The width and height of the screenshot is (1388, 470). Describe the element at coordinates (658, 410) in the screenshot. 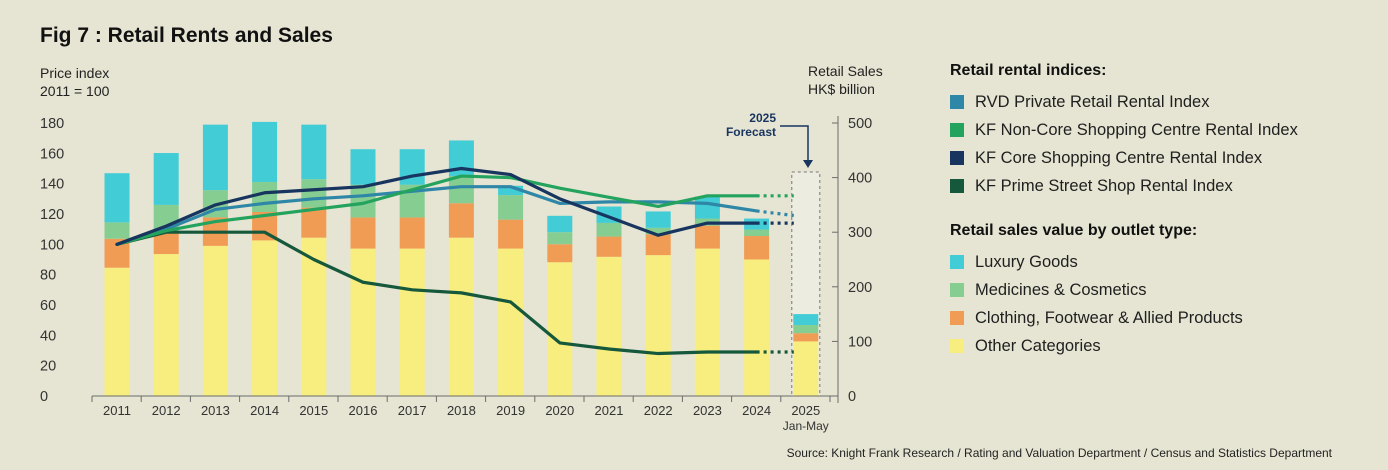

I see `x-tick-label: 2022` at that location.